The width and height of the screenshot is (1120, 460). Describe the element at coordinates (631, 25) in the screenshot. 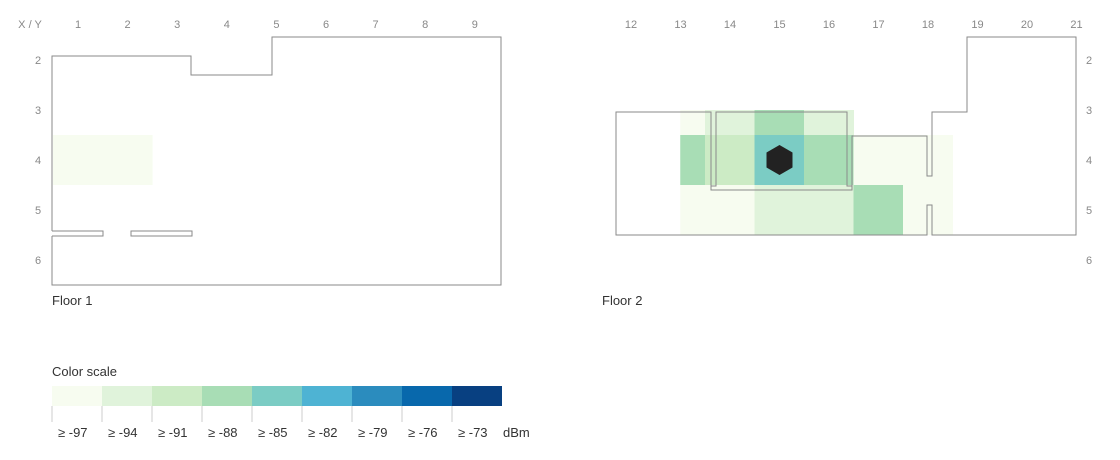

I see `x-tick-label: 12` at that location.